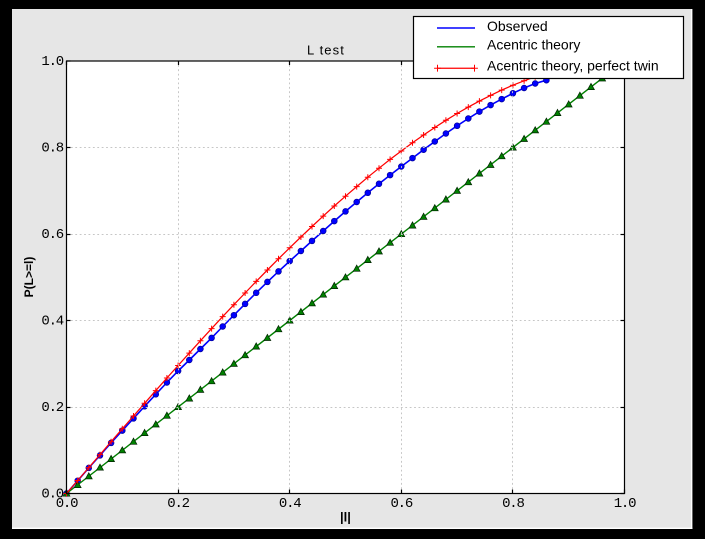  I want to click on svg-text: Acentric theory, so click(533, 45).